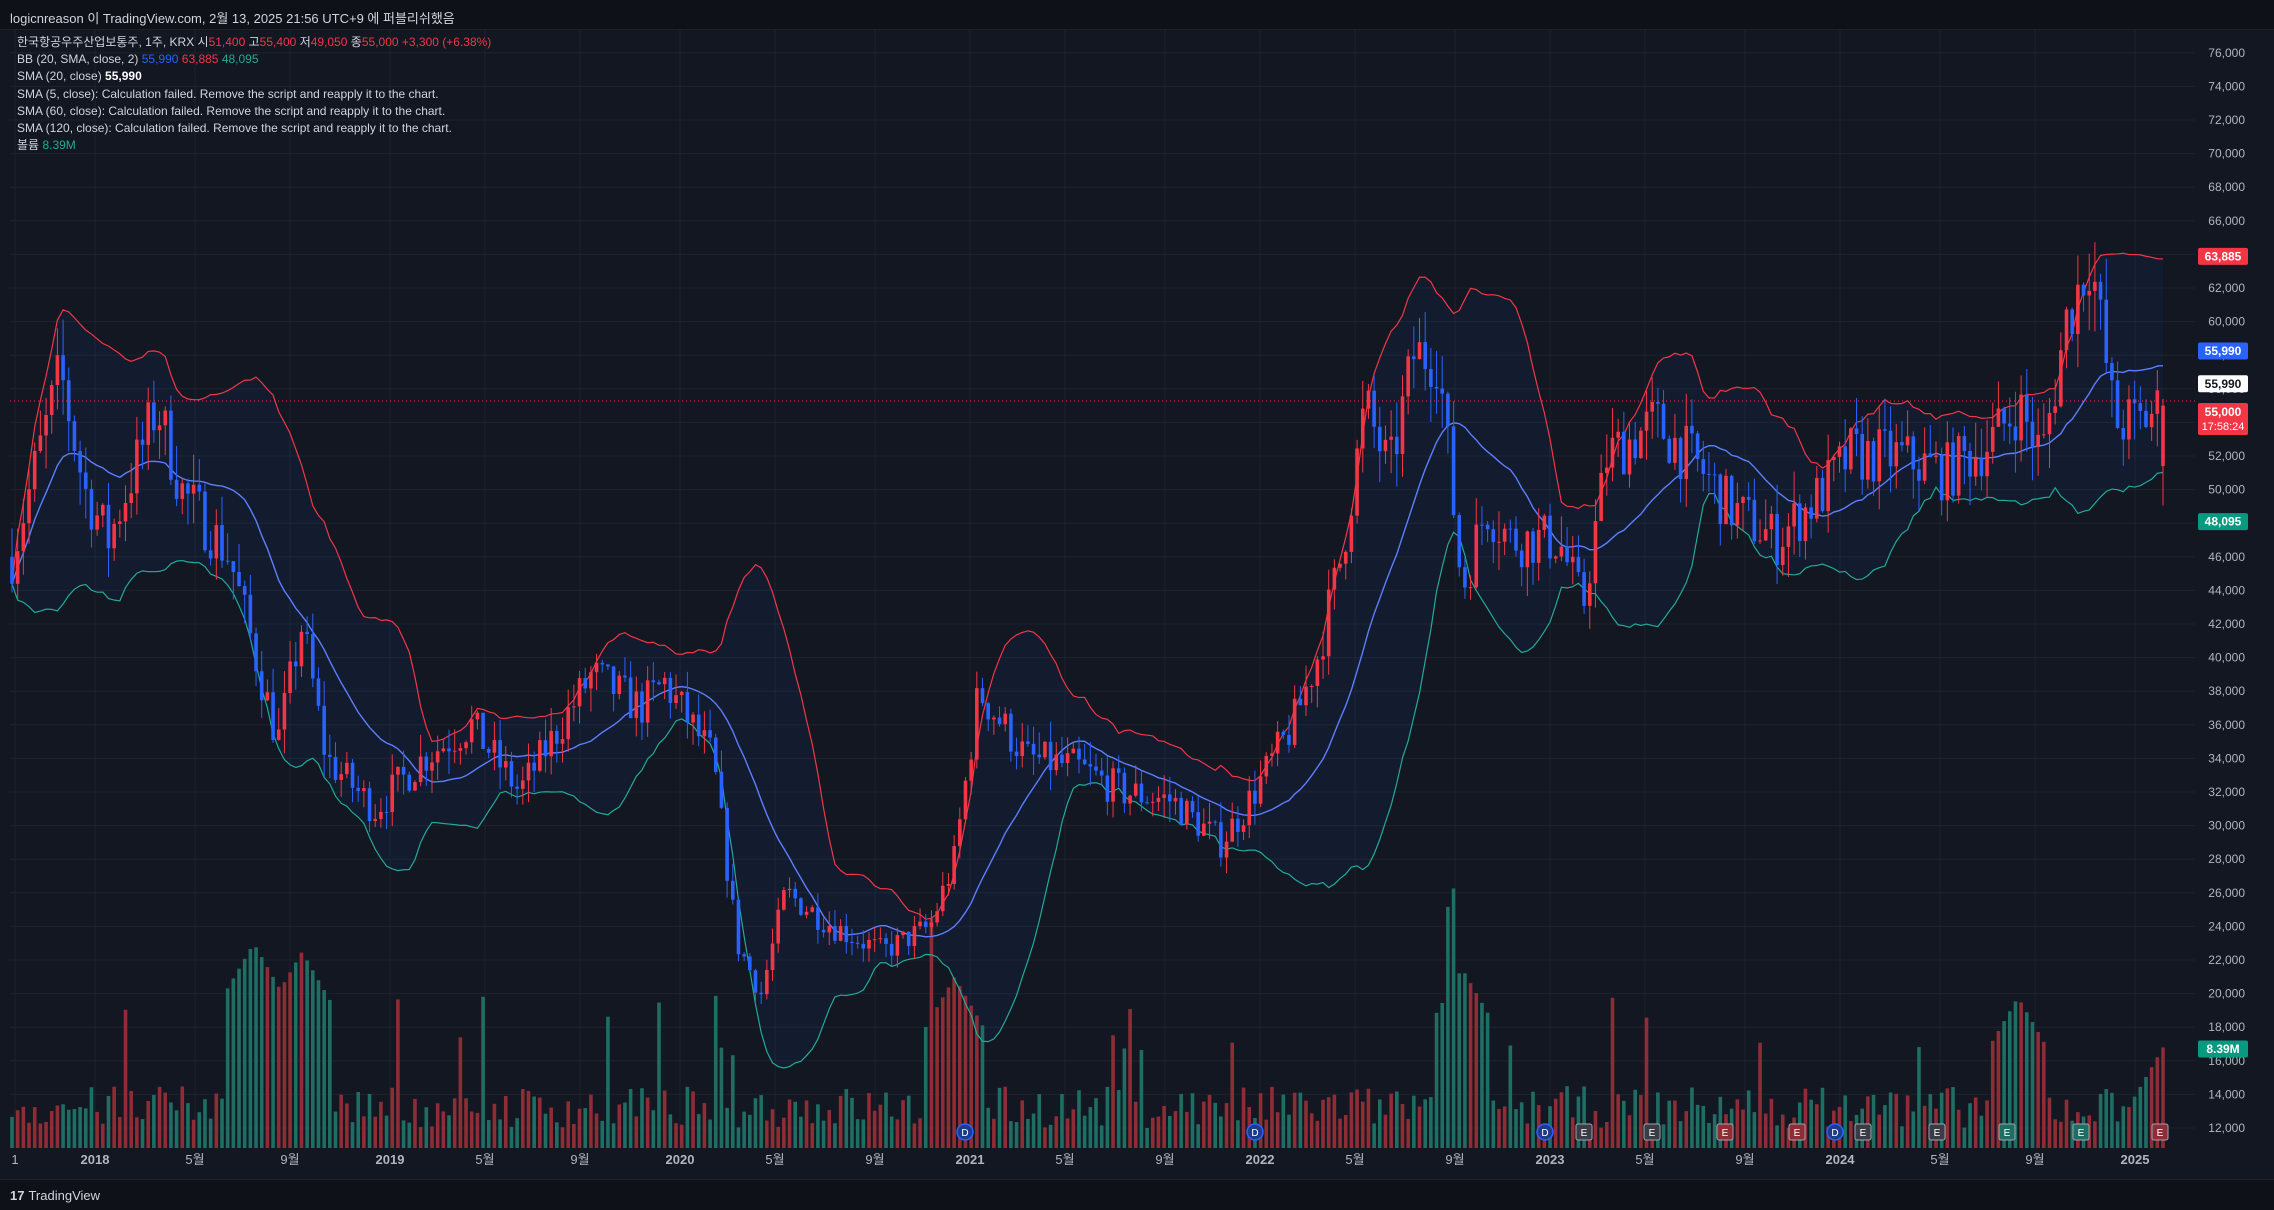 The width and height of the screenshot is (2274, 1210). Describe the element at coordinates (55, 1195) in the screenshot. I see `tradingview-logo: 17 TradingView` at that location.